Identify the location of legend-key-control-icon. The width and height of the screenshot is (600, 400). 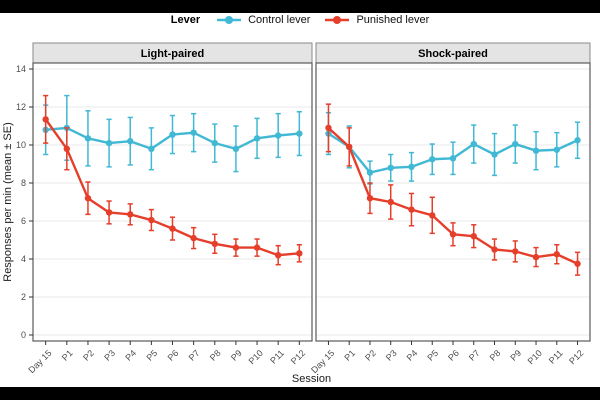
(229, 20).